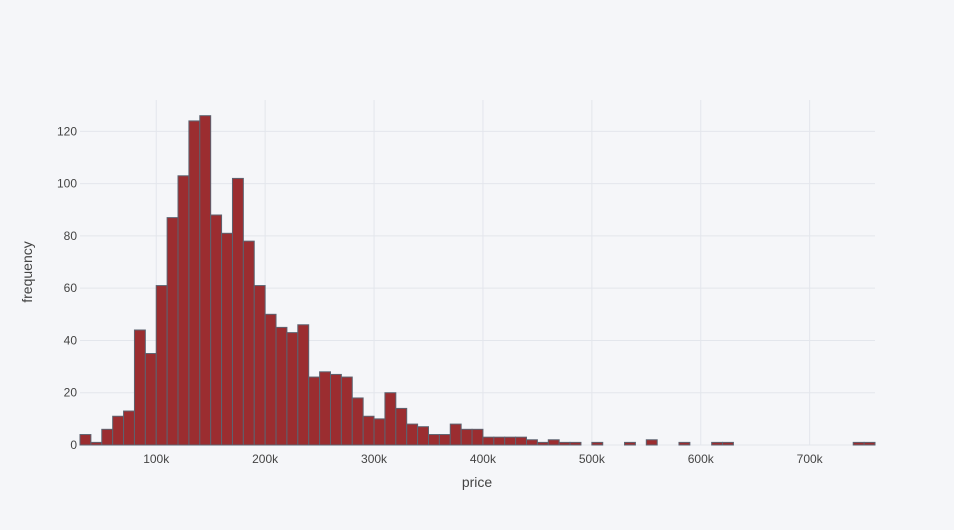 The image size is (954, 530). What do you see at coordinates (592, 459) in the screenshot?
I see `x-tick-label: 500k` at bounding box center [592, 459].